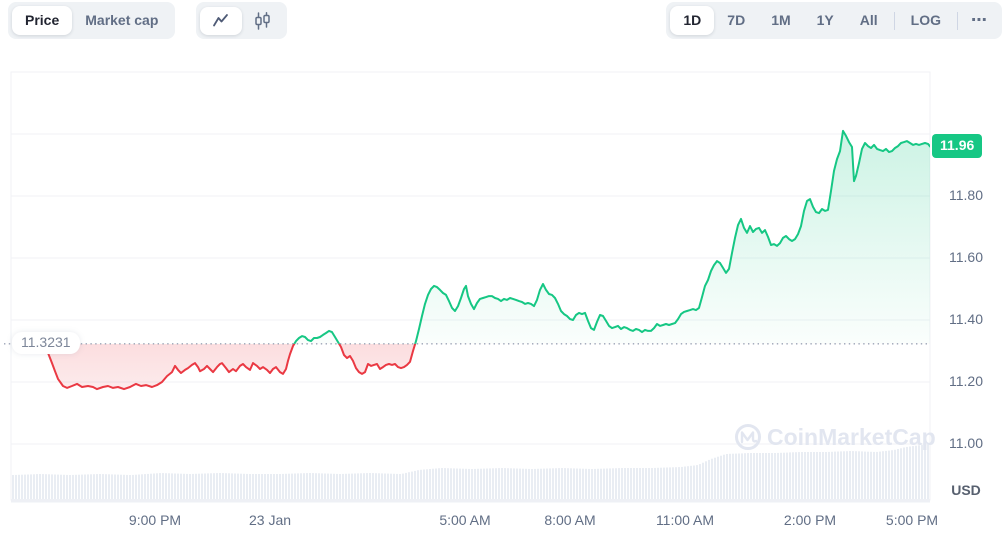 The height and width of the screenshot is (540, 1006). What do you see at coordinates (851, 437) in the screenshot?
I see `watermark-text: CoinMarketCap` at bounding box center [851, 437].